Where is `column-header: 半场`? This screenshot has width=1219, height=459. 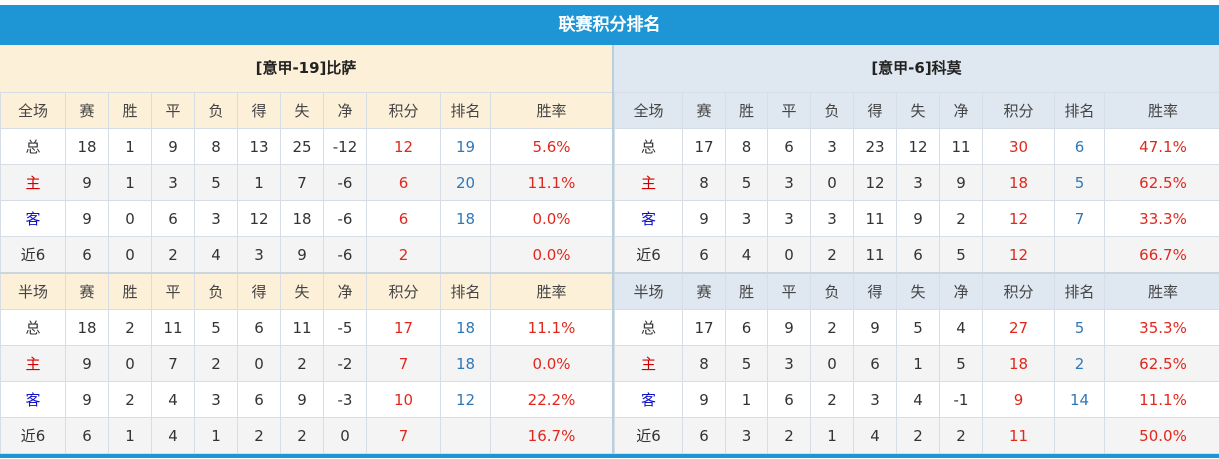
column-header: 半场 is located at coordinates (33, 291).